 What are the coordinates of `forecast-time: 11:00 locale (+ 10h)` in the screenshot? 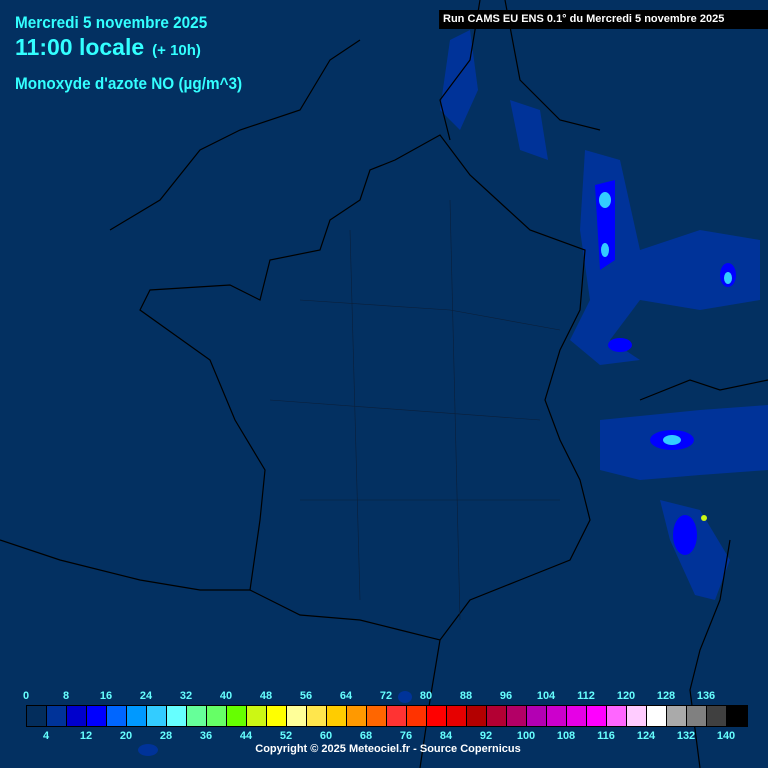 It's located at (108, 47).